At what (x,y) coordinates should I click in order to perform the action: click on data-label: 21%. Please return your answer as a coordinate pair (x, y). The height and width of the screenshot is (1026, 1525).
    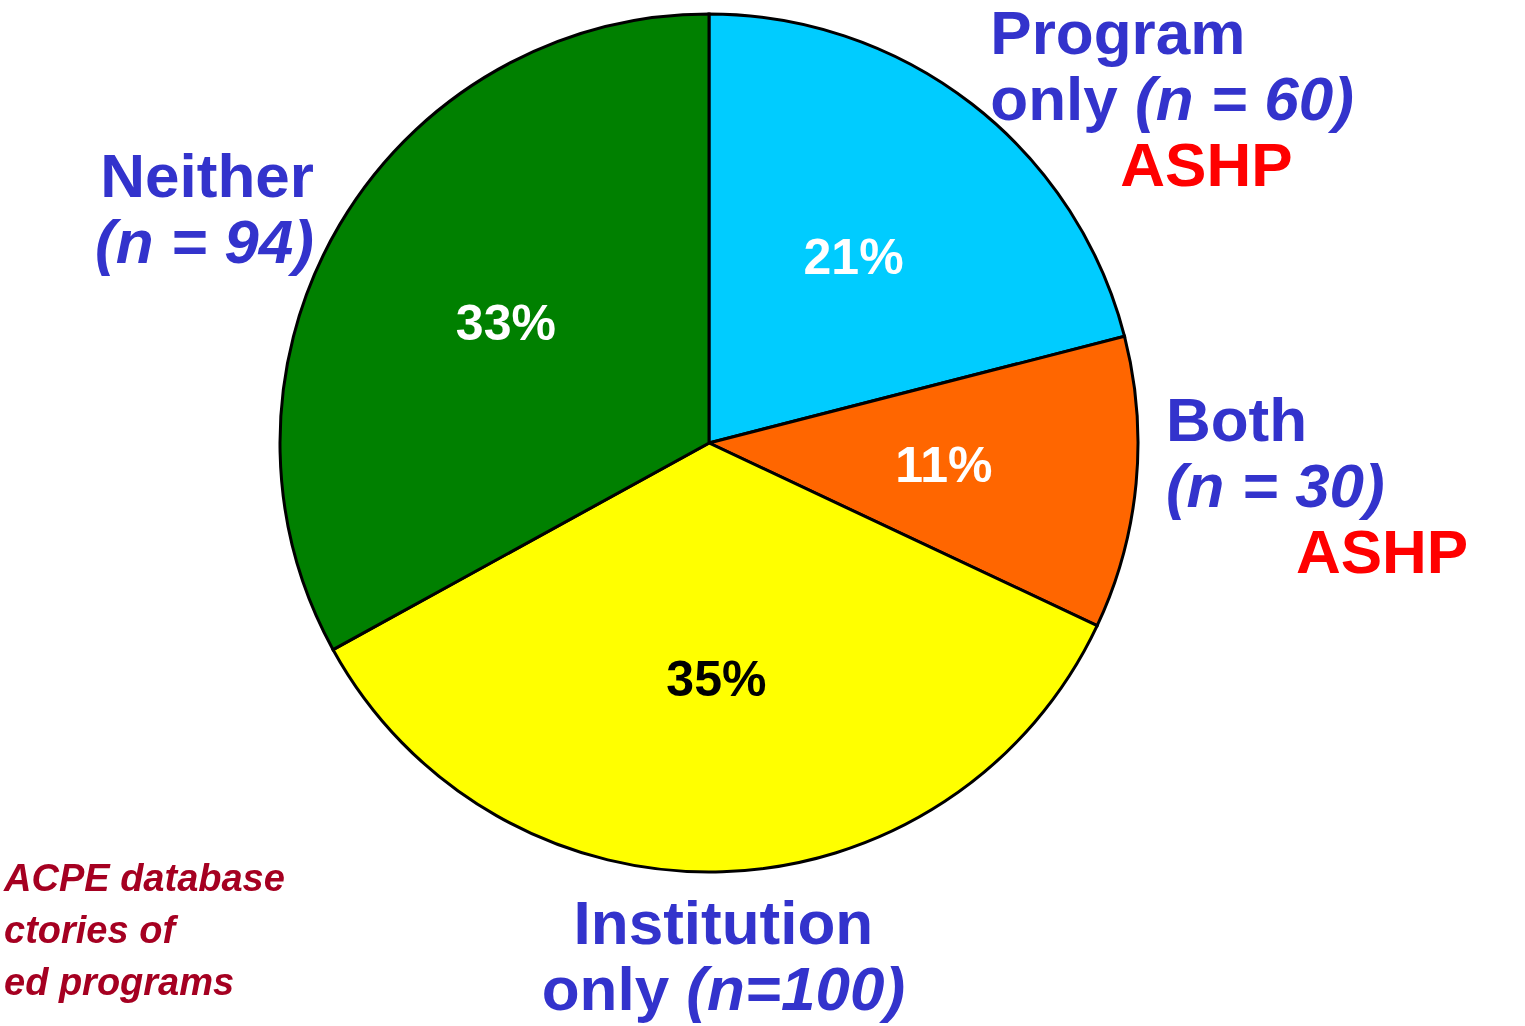
    Looking at the image, I should click on (853, 256).